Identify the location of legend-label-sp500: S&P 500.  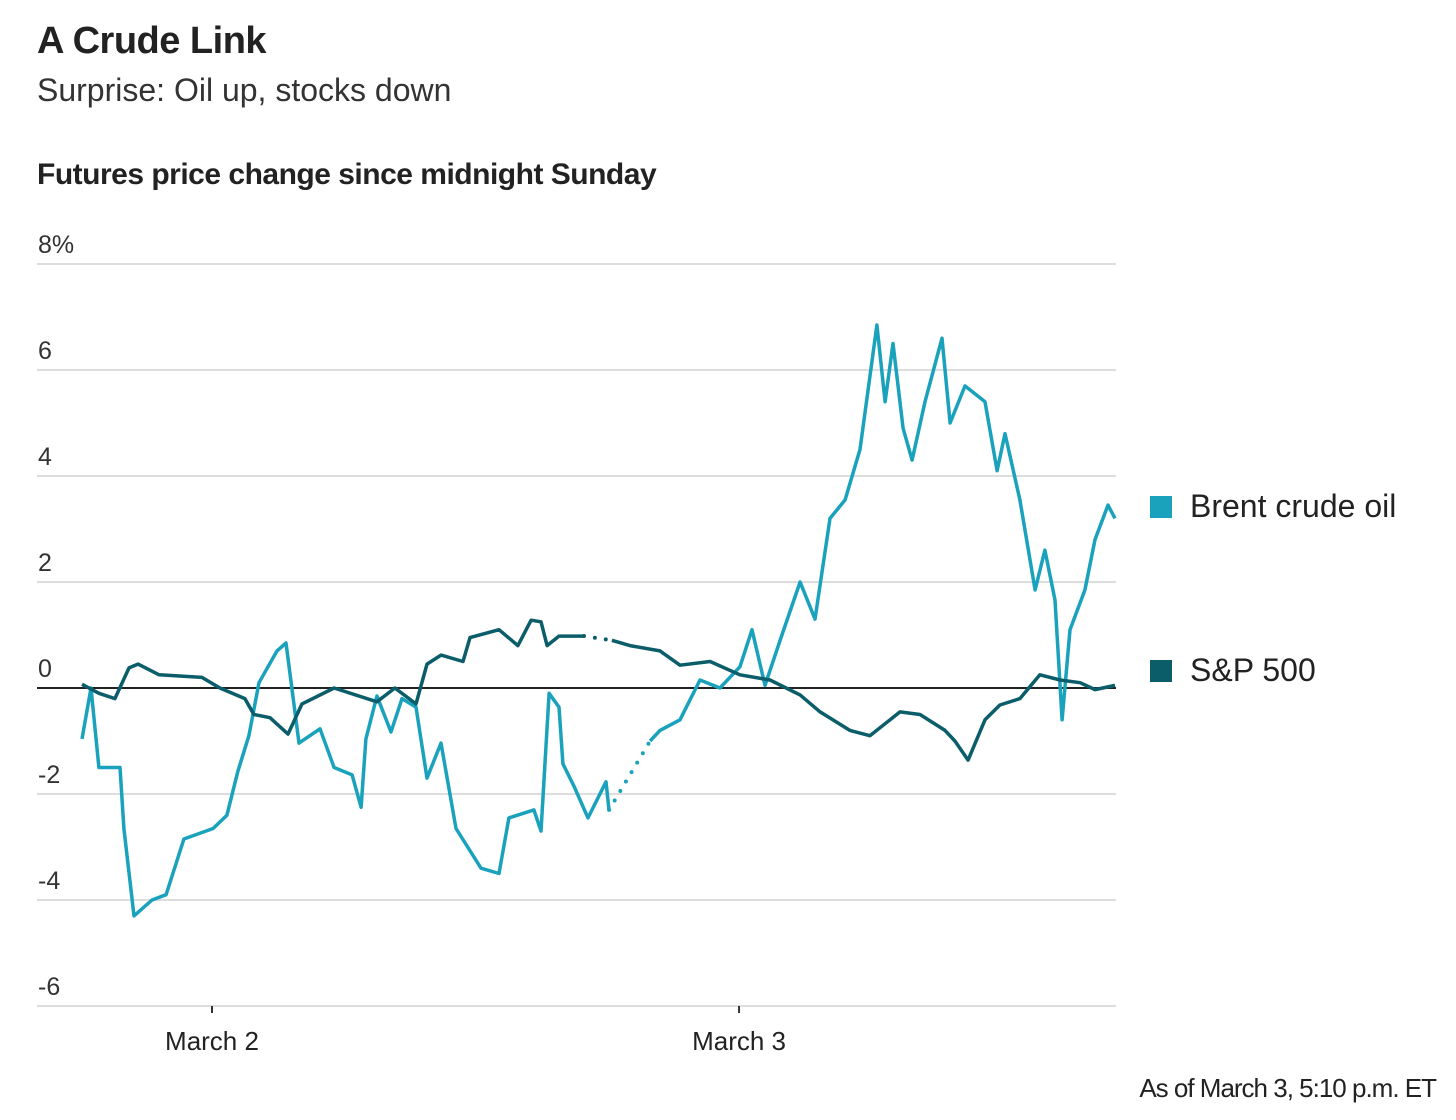
(1253, 670).